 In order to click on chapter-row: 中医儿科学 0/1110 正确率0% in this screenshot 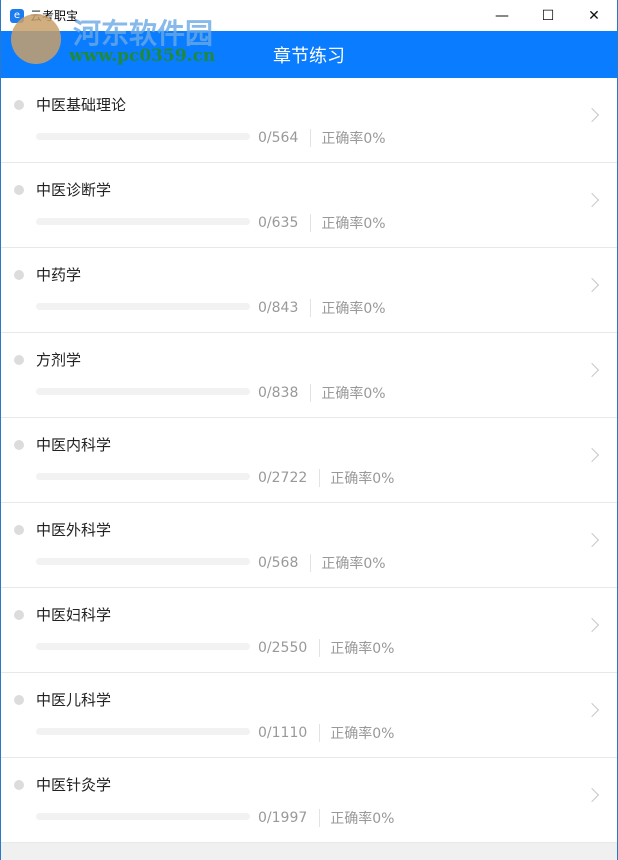, I will do `click(309, 715)`.